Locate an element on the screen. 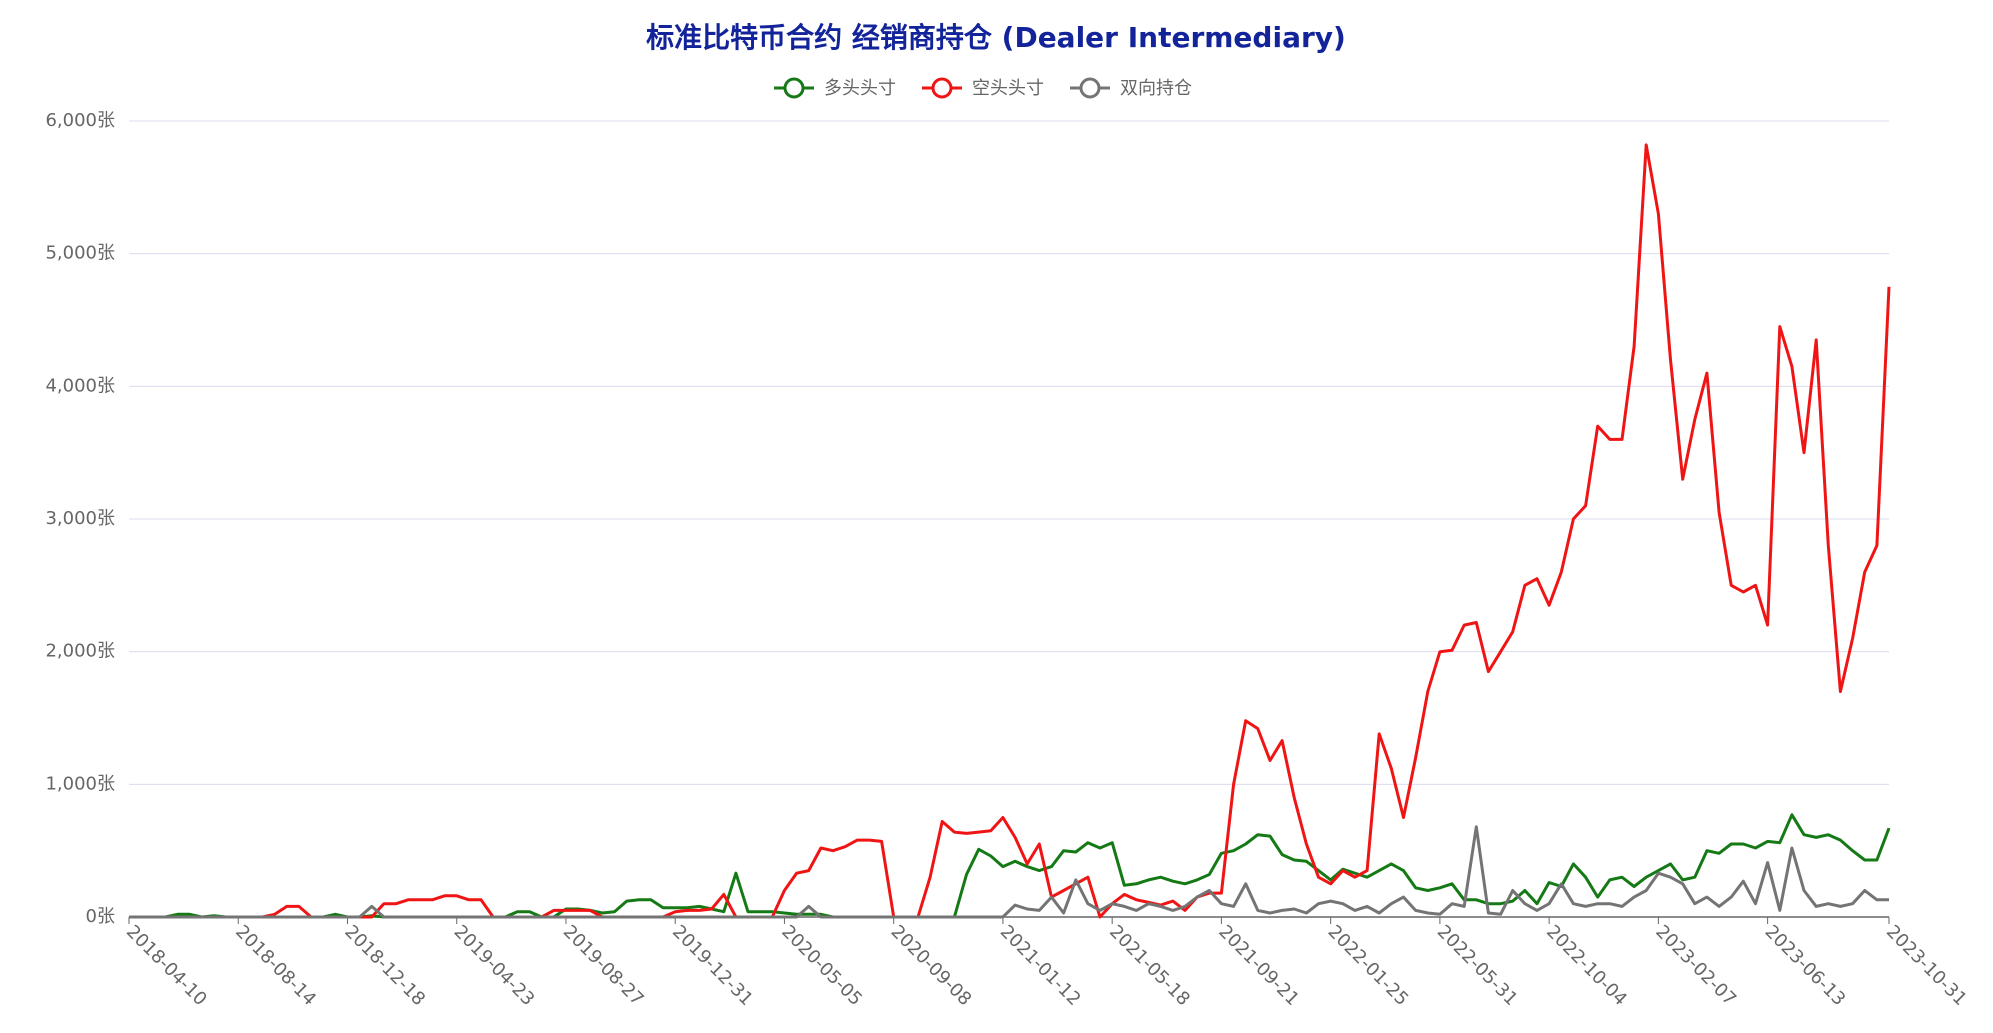  x-tick-label: 2023-10-31 is located at coordinates (1926, 965).